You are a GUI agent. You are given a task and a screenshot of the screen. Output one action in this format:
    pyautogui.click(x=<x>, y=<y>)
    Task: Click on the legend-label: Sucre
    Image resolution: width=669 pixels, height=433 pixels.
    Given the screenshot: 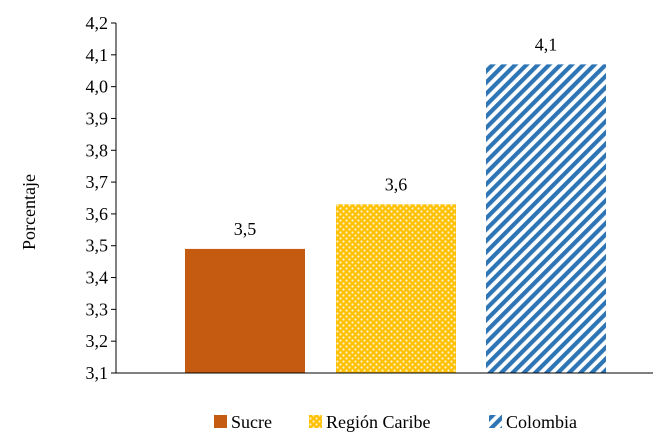 What is the action you would take?
    pyautogui.click(x=251, y=422)
    